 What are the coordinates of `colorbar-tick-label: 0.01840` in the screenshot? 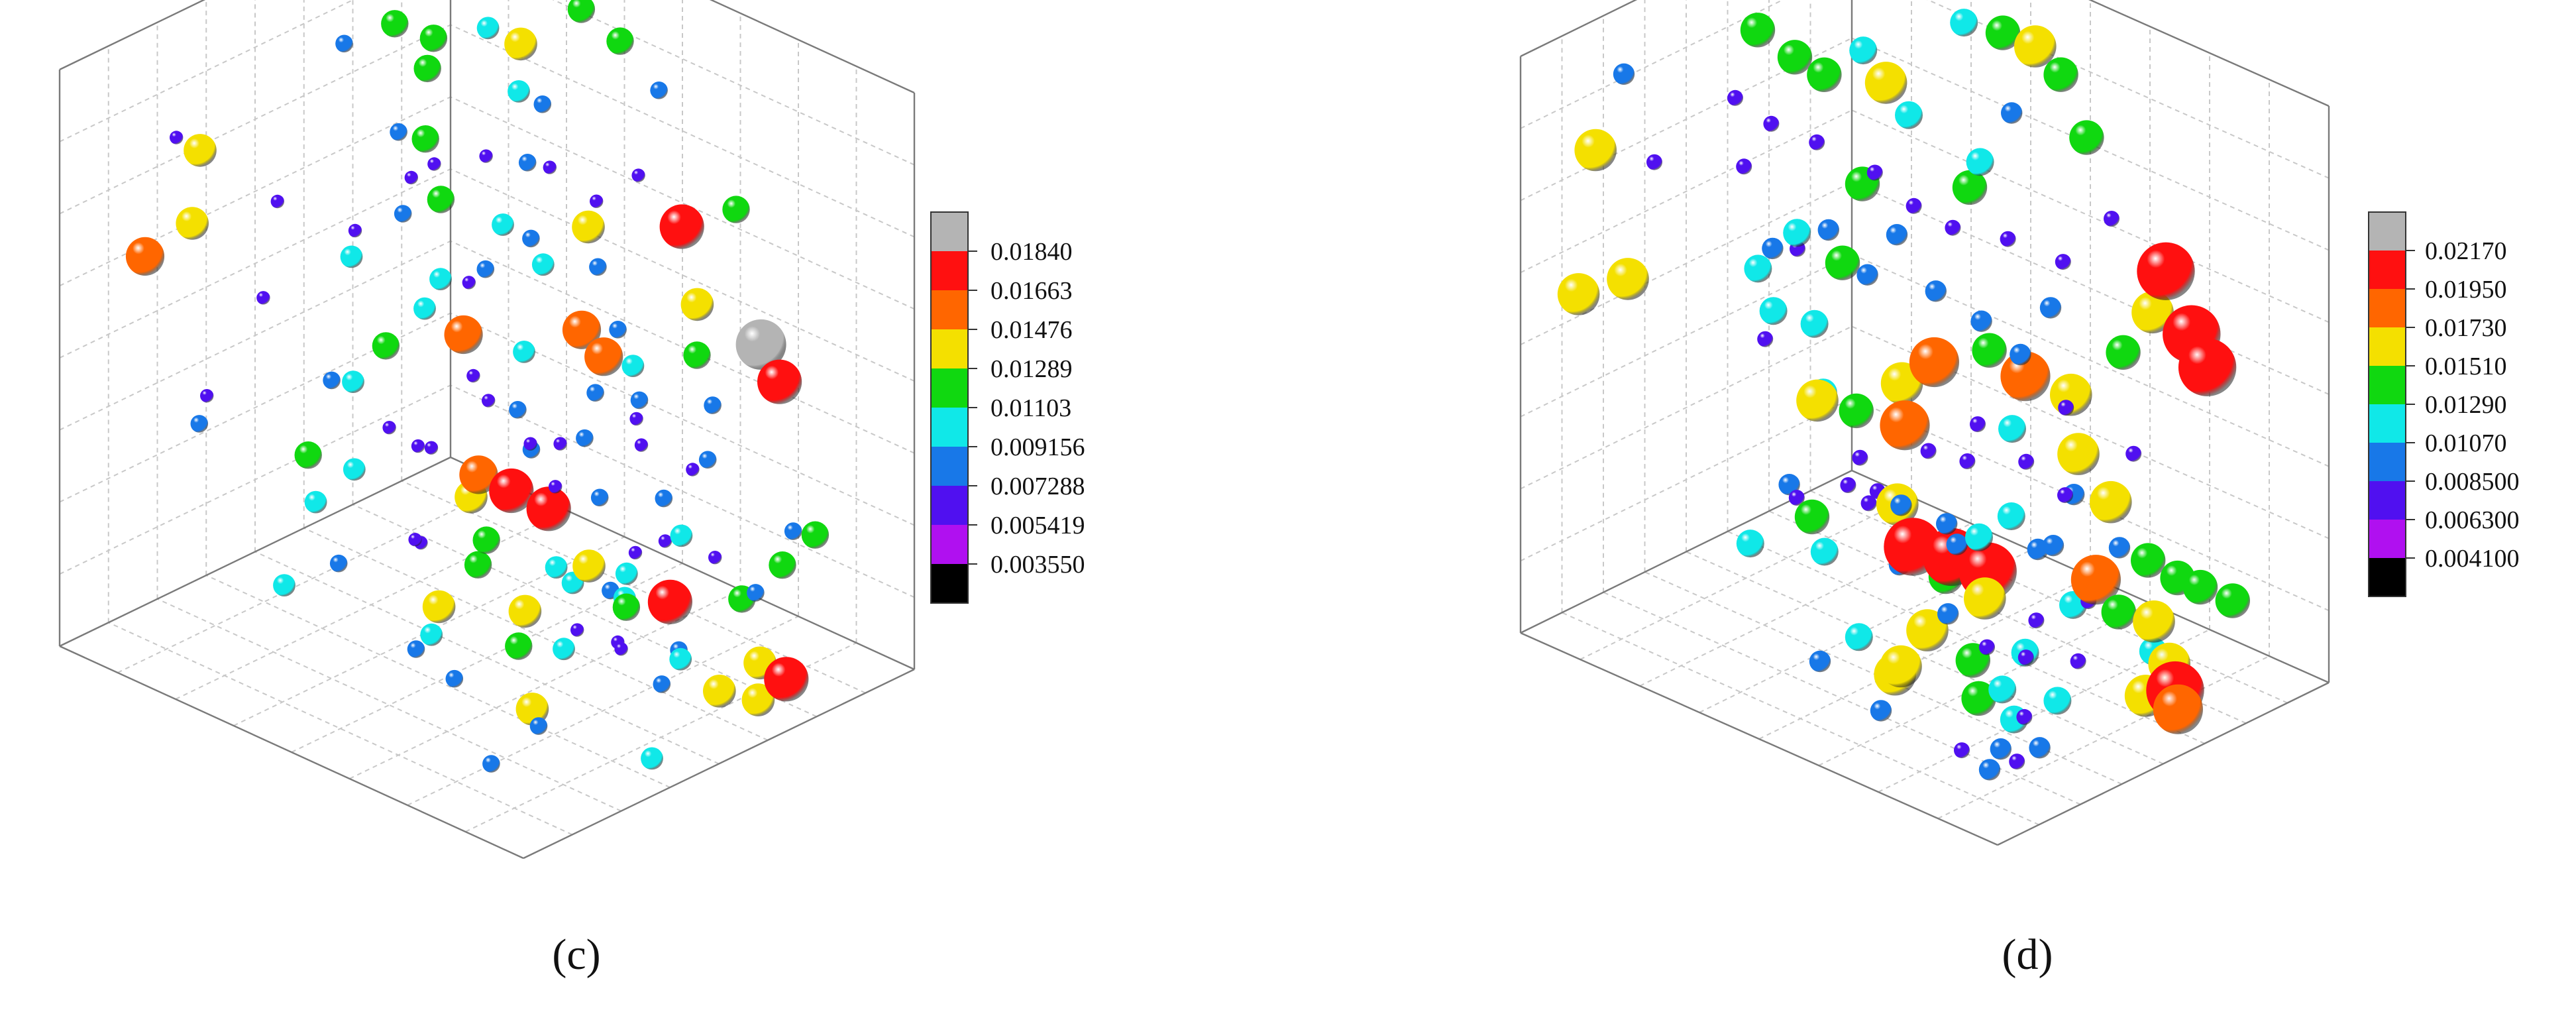 It's located at (1032, 252).